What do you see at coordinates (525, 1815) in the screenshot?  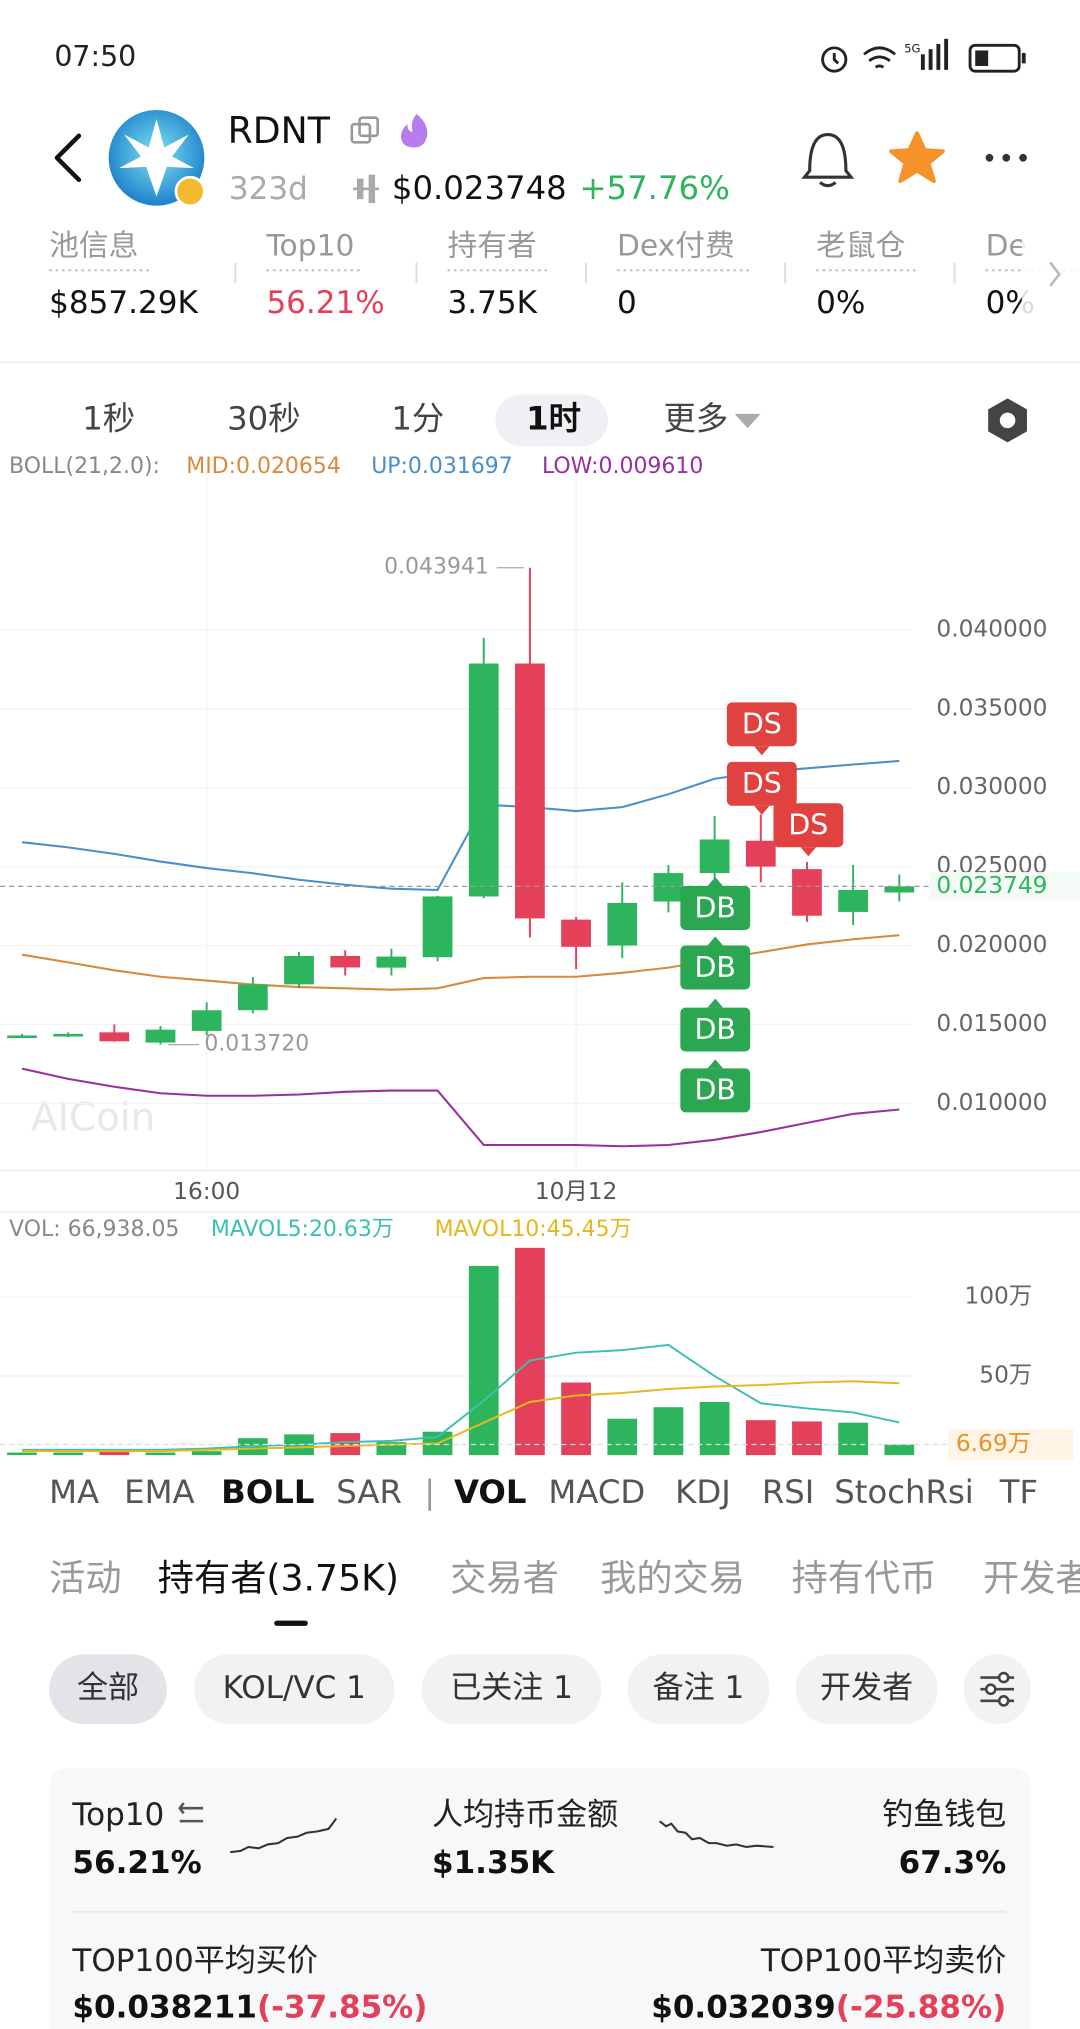 I see `avg-label: 人均持币金额` at bounding box center [525, 1815].